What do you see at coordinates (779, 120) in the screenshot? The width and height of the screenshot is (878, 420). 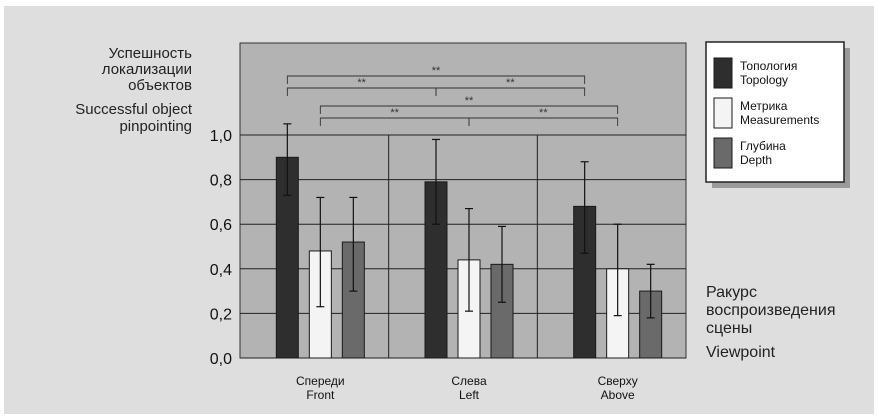 I see `legend-label-en-1: Measurements` at bounding box center [779, 120].